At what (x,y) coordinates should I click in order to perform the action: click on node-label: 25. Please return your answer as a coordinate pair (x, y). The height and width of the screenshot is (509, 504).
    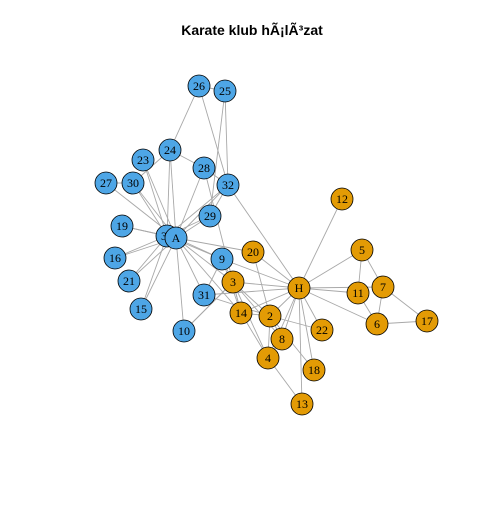
    Looking at the image, I should click on (225, 91).